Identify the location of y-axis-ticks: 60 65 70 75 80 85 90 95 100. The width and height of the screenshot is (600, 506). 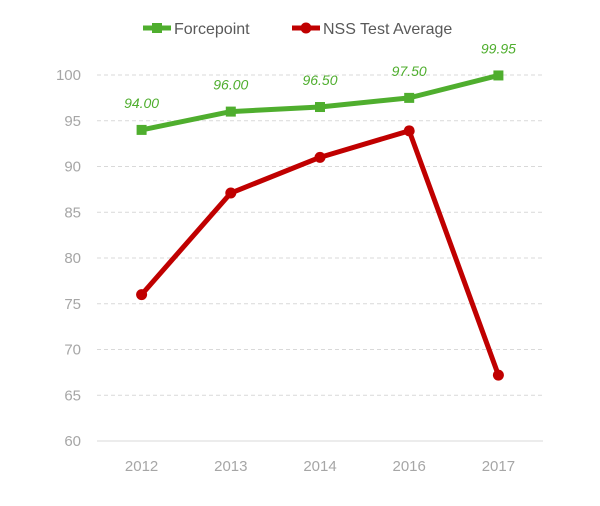
(68, 258).